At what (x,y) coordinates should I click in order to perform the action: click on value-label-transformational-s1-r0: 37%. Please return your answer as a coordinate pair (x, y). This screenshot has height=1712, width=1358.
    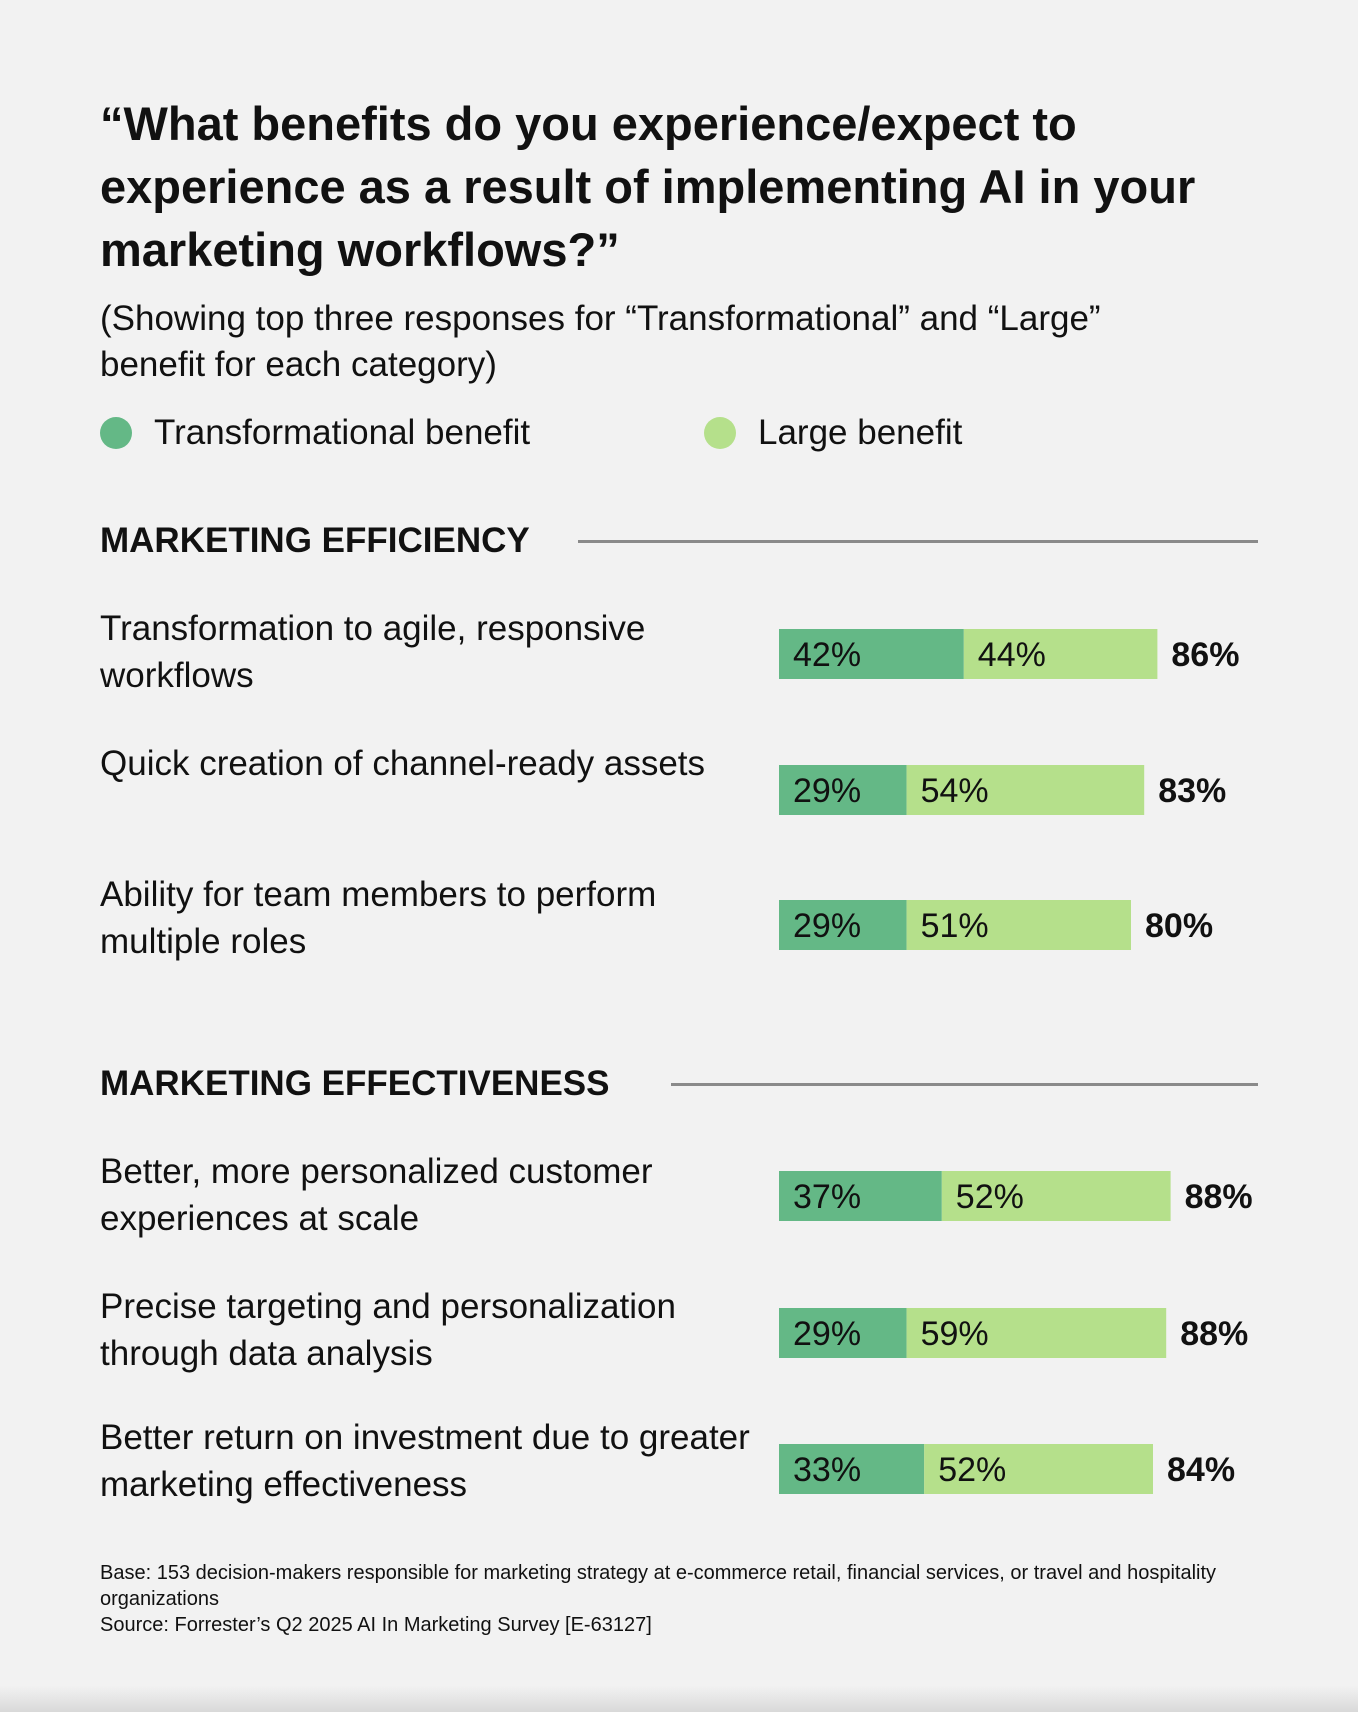
    Looking at the image, I should click on (827, 1197).